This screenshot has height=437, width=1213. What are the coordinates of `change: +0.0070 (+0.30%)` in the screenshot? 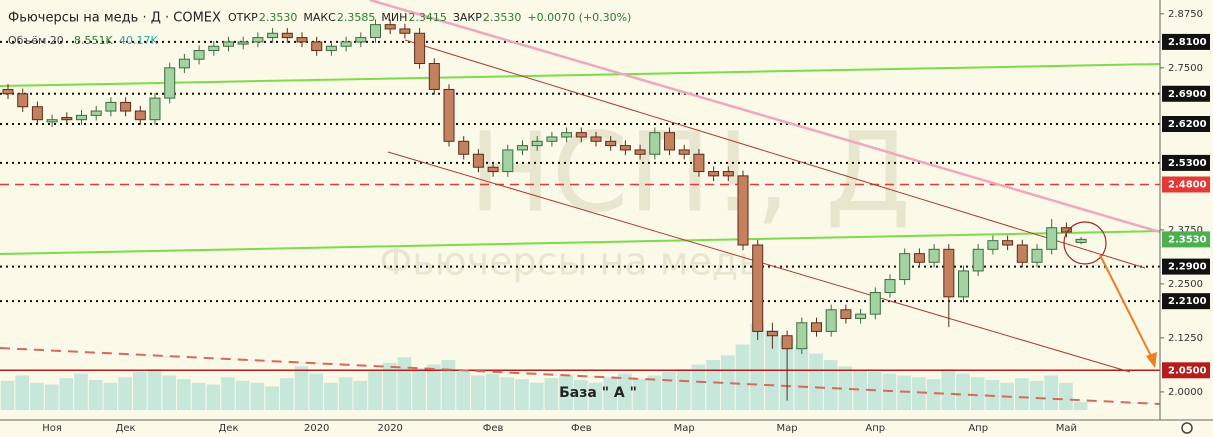 It's located at (579, 17).